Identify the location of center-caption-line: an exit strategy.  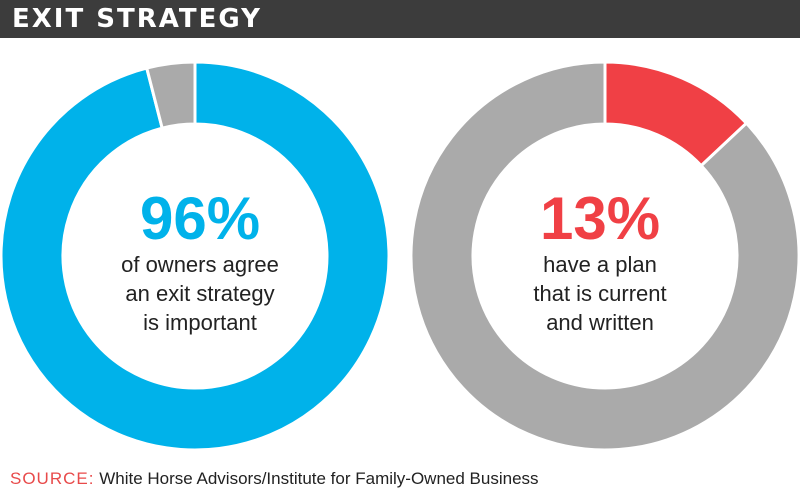
(200, 293).